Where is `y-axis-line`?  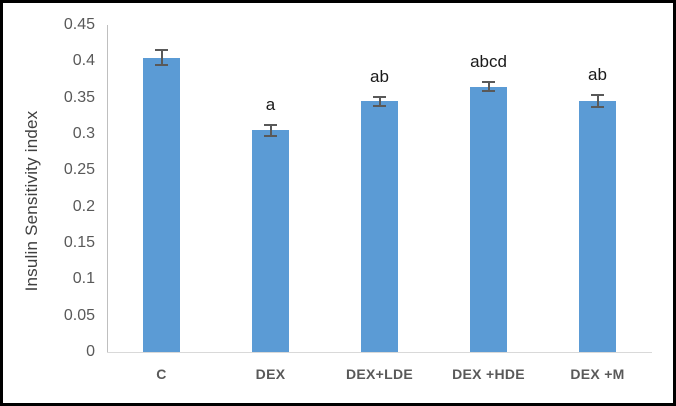 y-axis-line is located at coordinates (107, 188).